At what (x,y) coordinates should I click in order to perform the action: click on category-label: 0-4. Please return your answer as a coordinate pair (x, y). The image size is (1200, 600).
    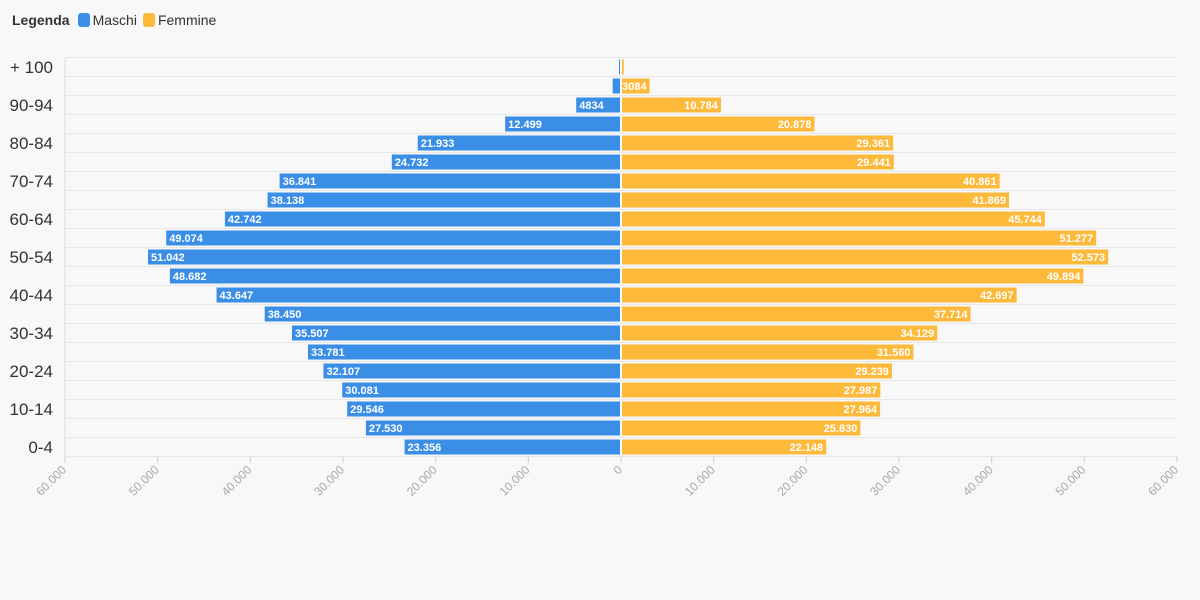
    Looking at the image, I should click on (40, 447).